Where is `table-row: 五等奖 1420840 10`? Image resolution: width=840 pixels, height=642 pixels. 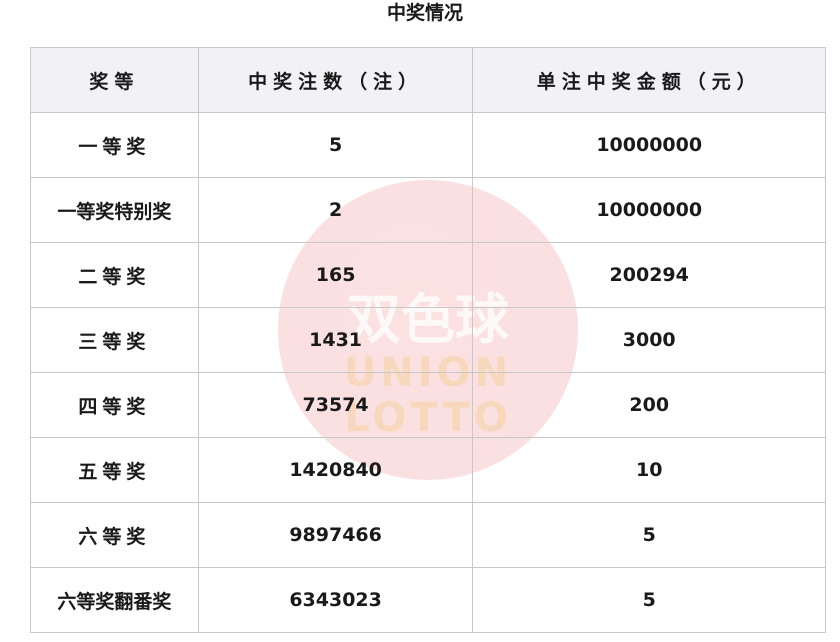
table-row: 五等奖 1420840 10 is located at coordinates (428, 470).